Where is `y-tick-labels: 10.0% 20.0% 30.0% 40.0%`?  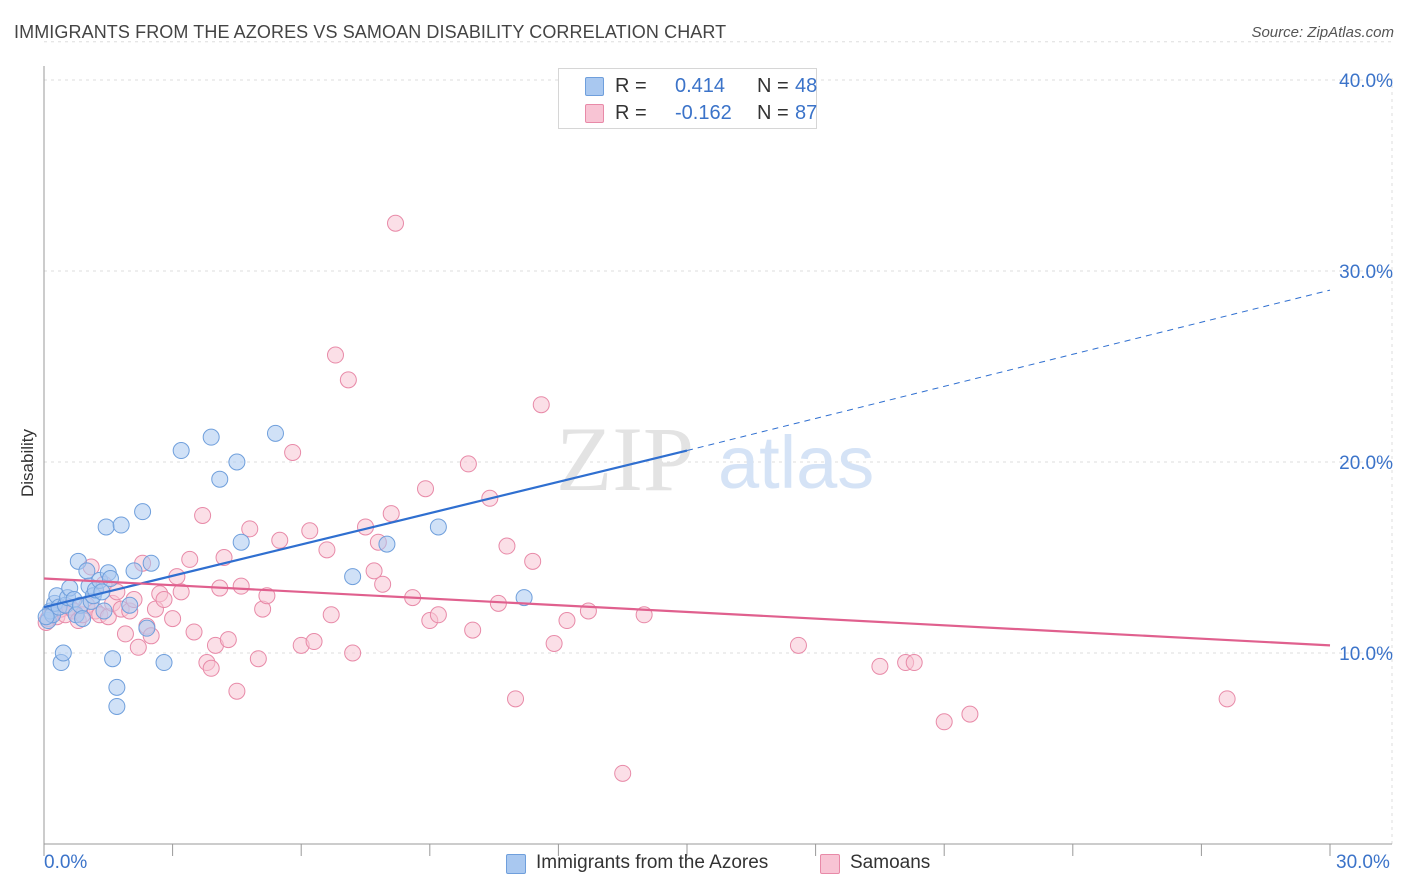 y-tick-labels: 10.0% 20.0% 30.0% 40.0% is located at coordinates (1366, 368).